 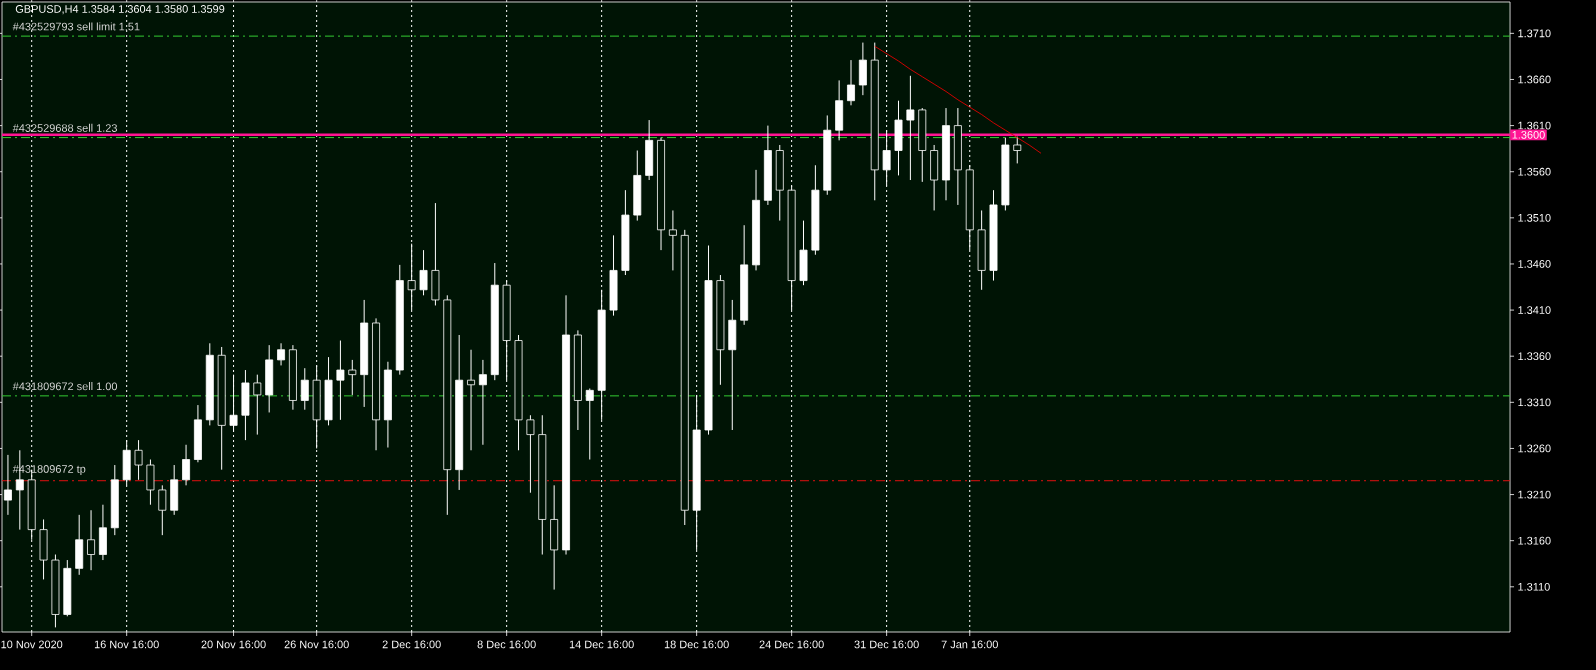 I want to click on ref-line-label: #432529688 sell 1.23, so click(x=64, y=127).